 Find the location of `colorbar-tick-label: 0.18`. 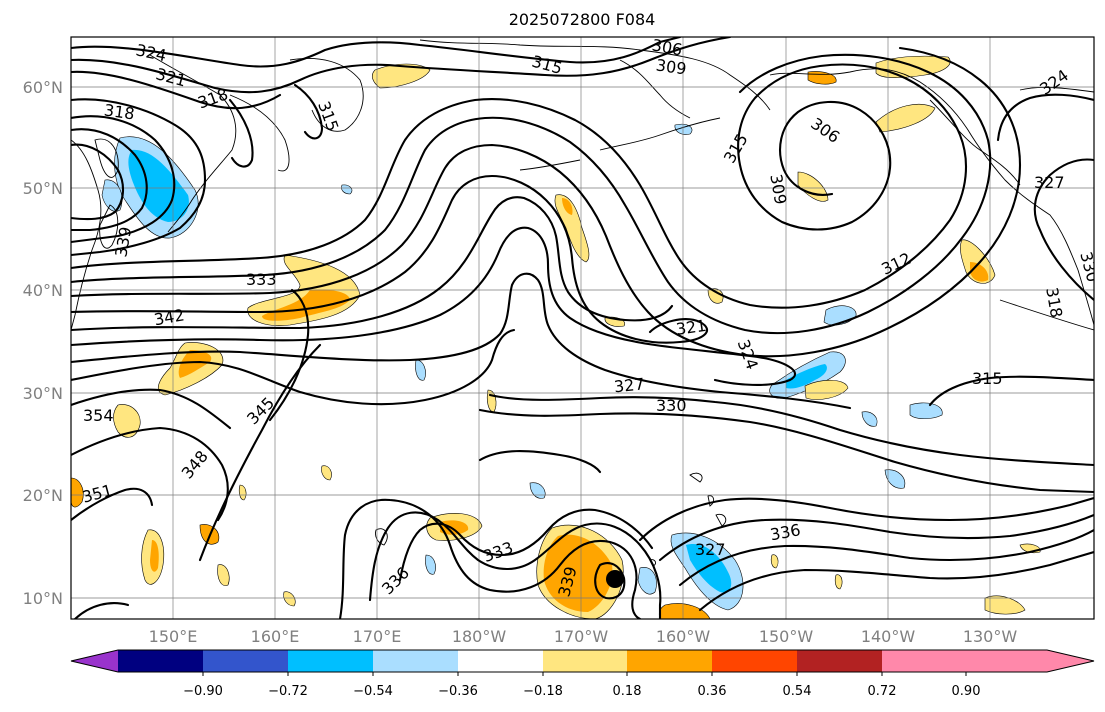

colorbar-tick-label: 0.18 is located at coordinates (627, 691).